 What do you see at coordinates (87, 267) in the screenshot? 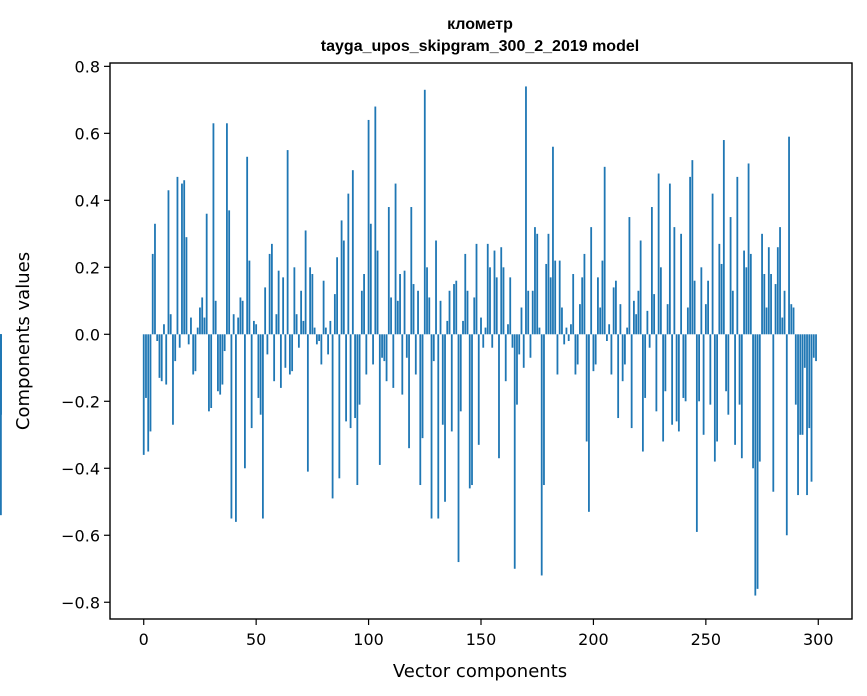
I see `y-tick-label: 0.2` at bounding box center [87, 267].